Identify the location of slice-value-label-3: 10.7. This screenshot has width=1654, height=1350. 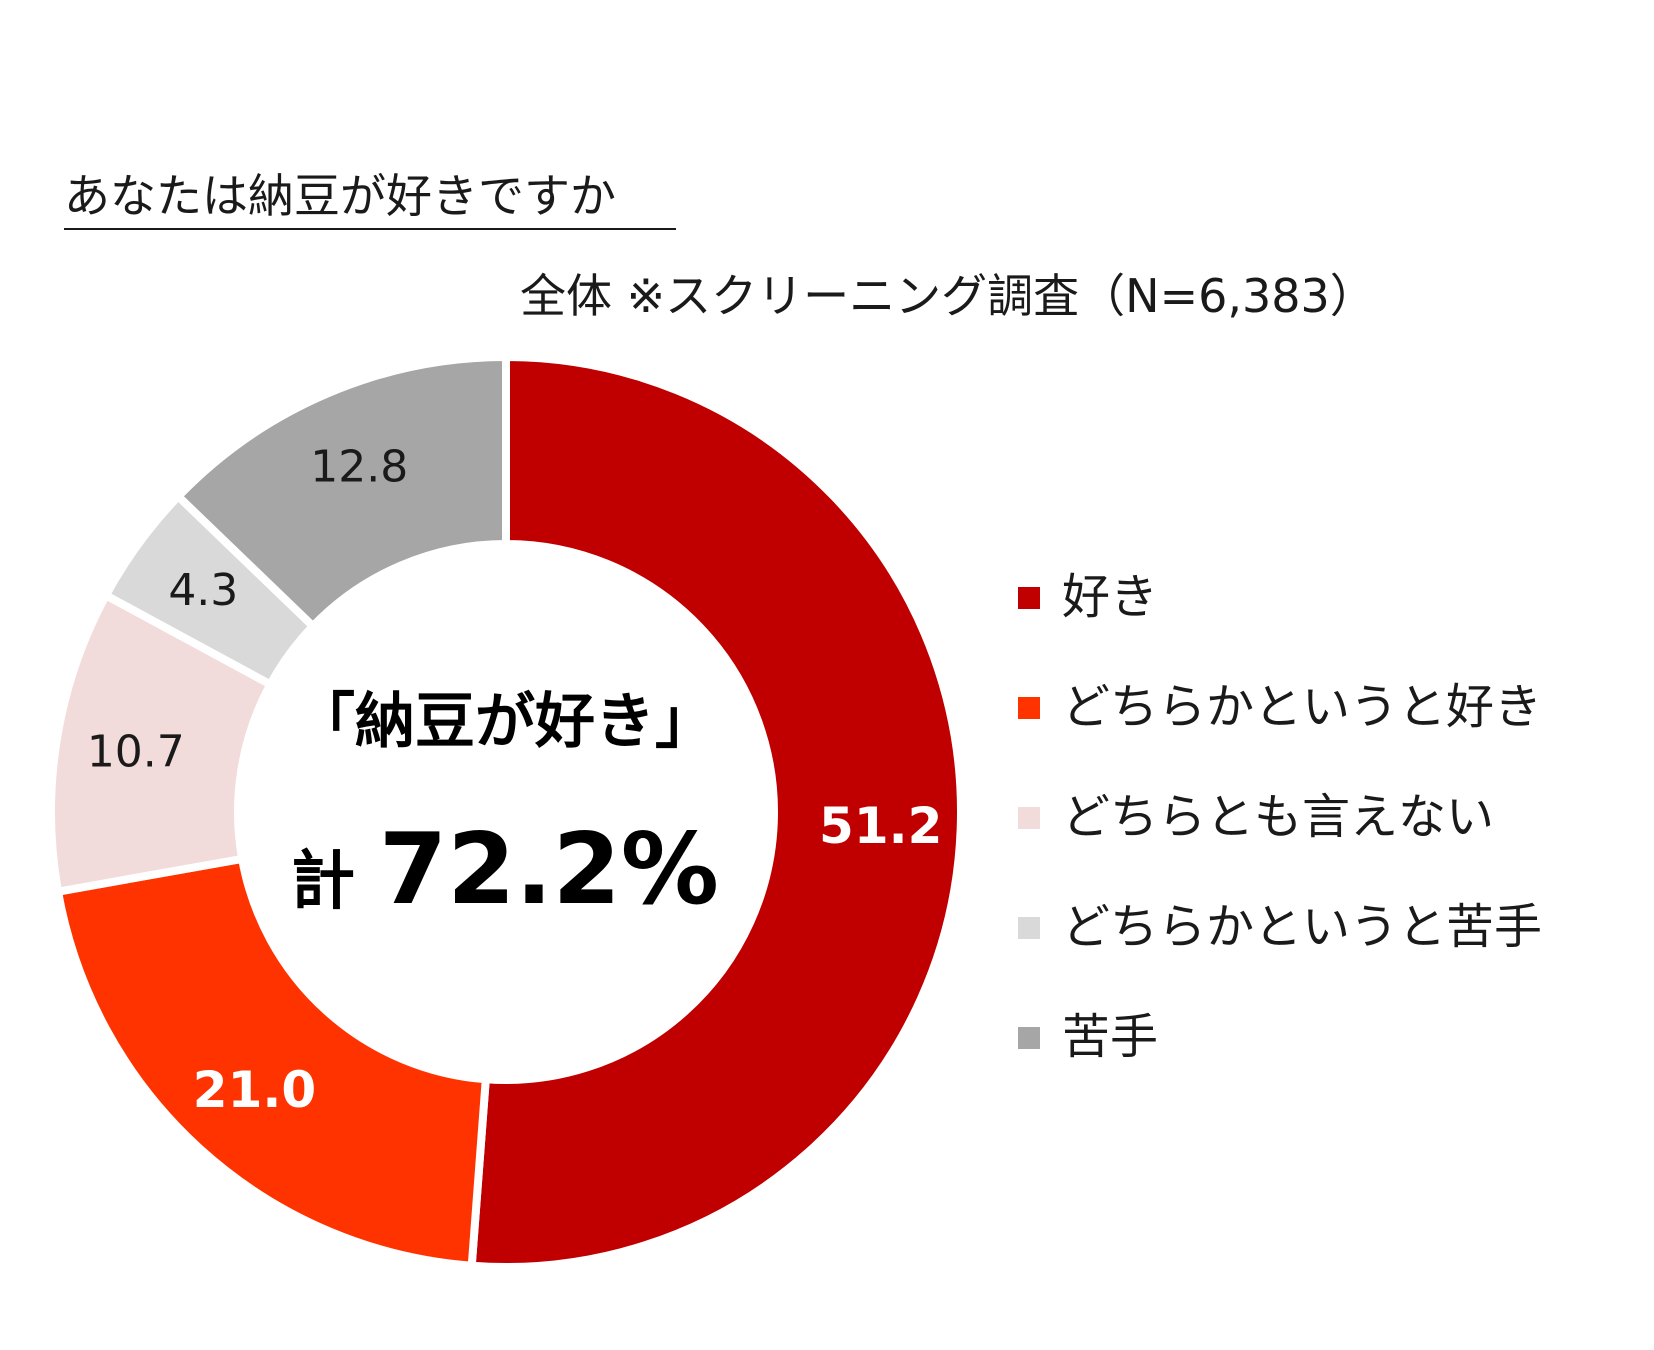
(136, 752).